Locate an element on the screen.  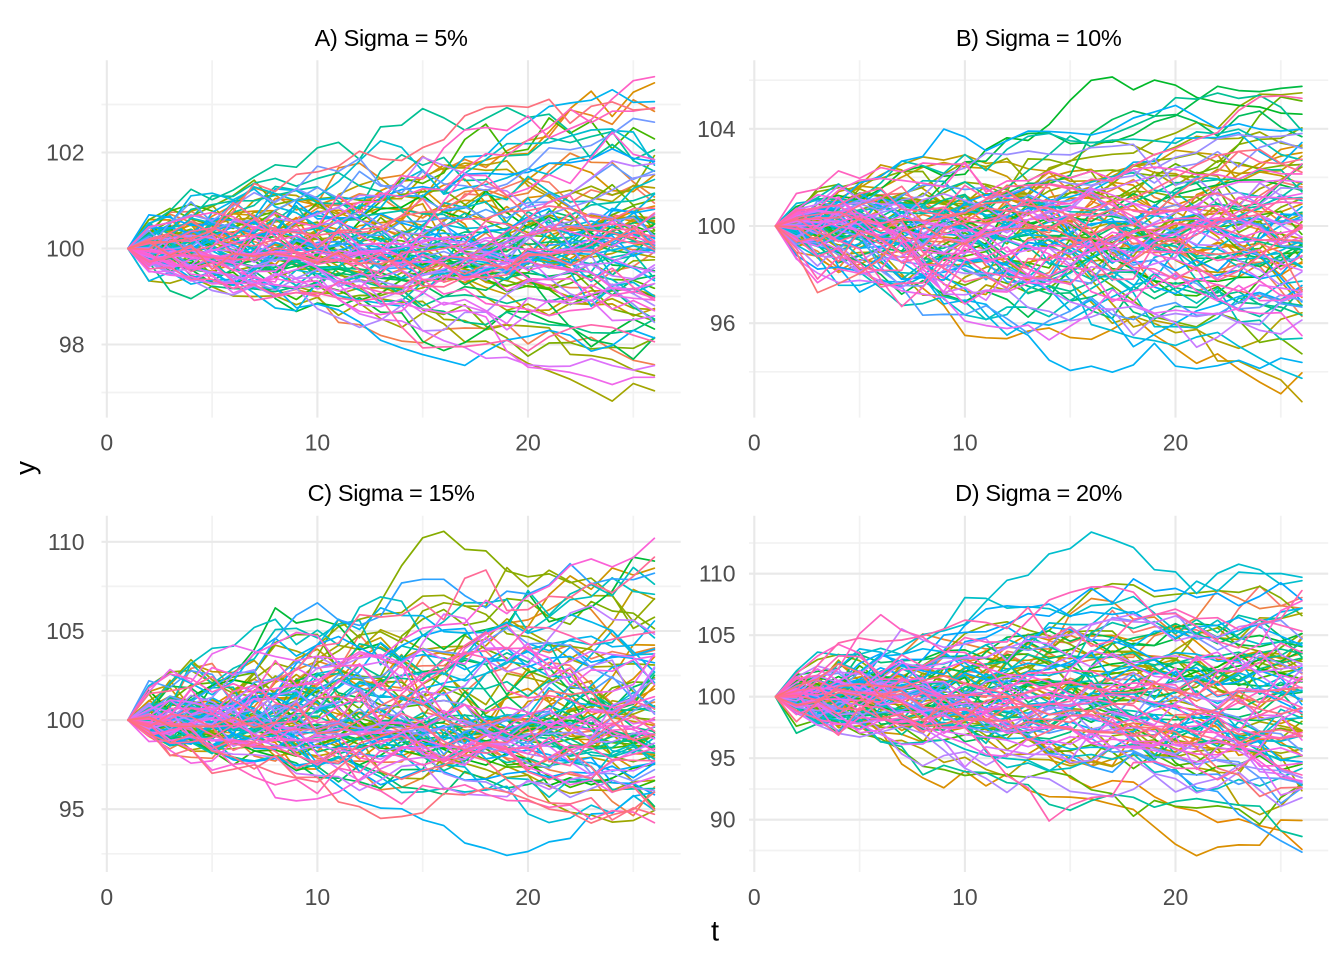
svg-text: y is located at coordinates (25, 468).